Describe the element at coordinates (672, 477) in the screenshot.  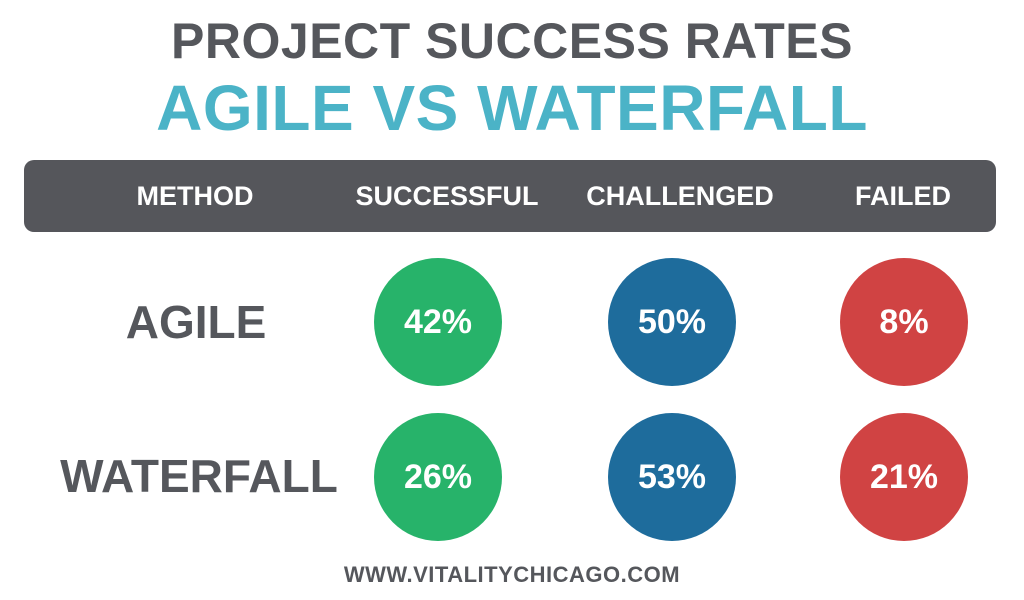
I see `waterfall-challenged-value: 53%` at that location.